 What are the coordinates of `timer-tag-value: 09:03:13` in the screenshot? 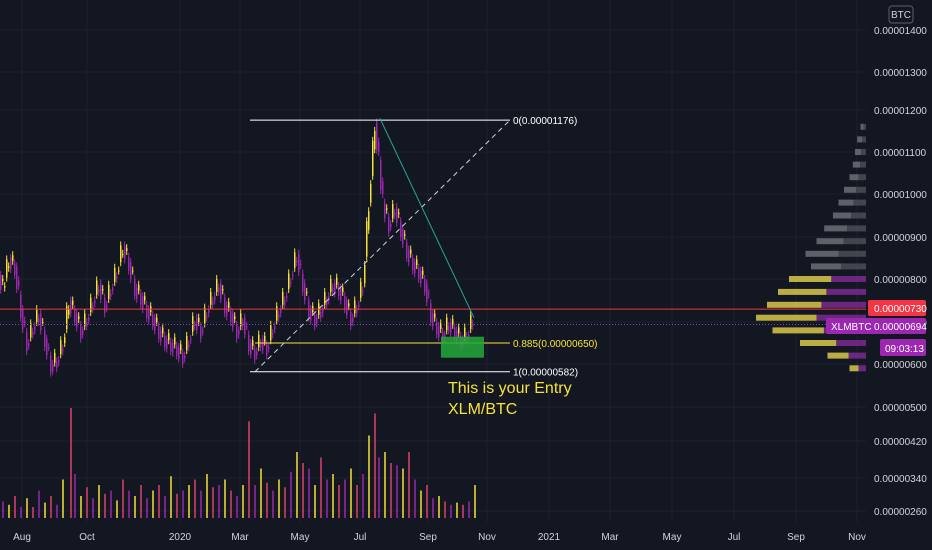 It's located at (904, 349).